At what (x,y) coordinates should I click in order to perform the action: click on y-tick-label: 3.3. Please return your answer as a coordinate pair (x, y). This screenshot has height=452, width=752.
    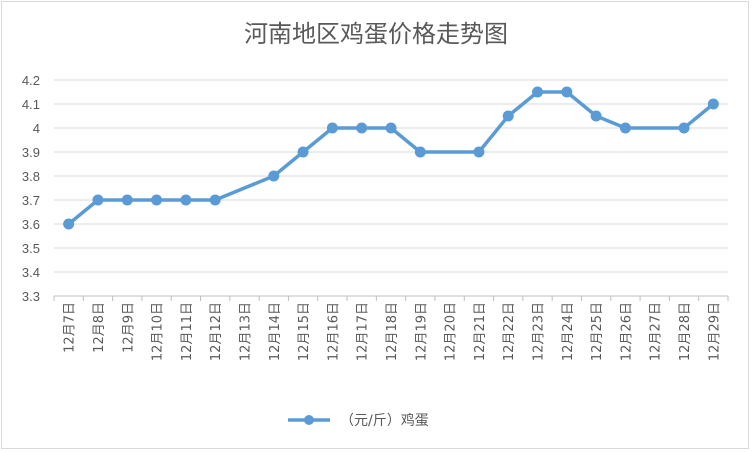
    Looking at the image, I should click on (31, 296).